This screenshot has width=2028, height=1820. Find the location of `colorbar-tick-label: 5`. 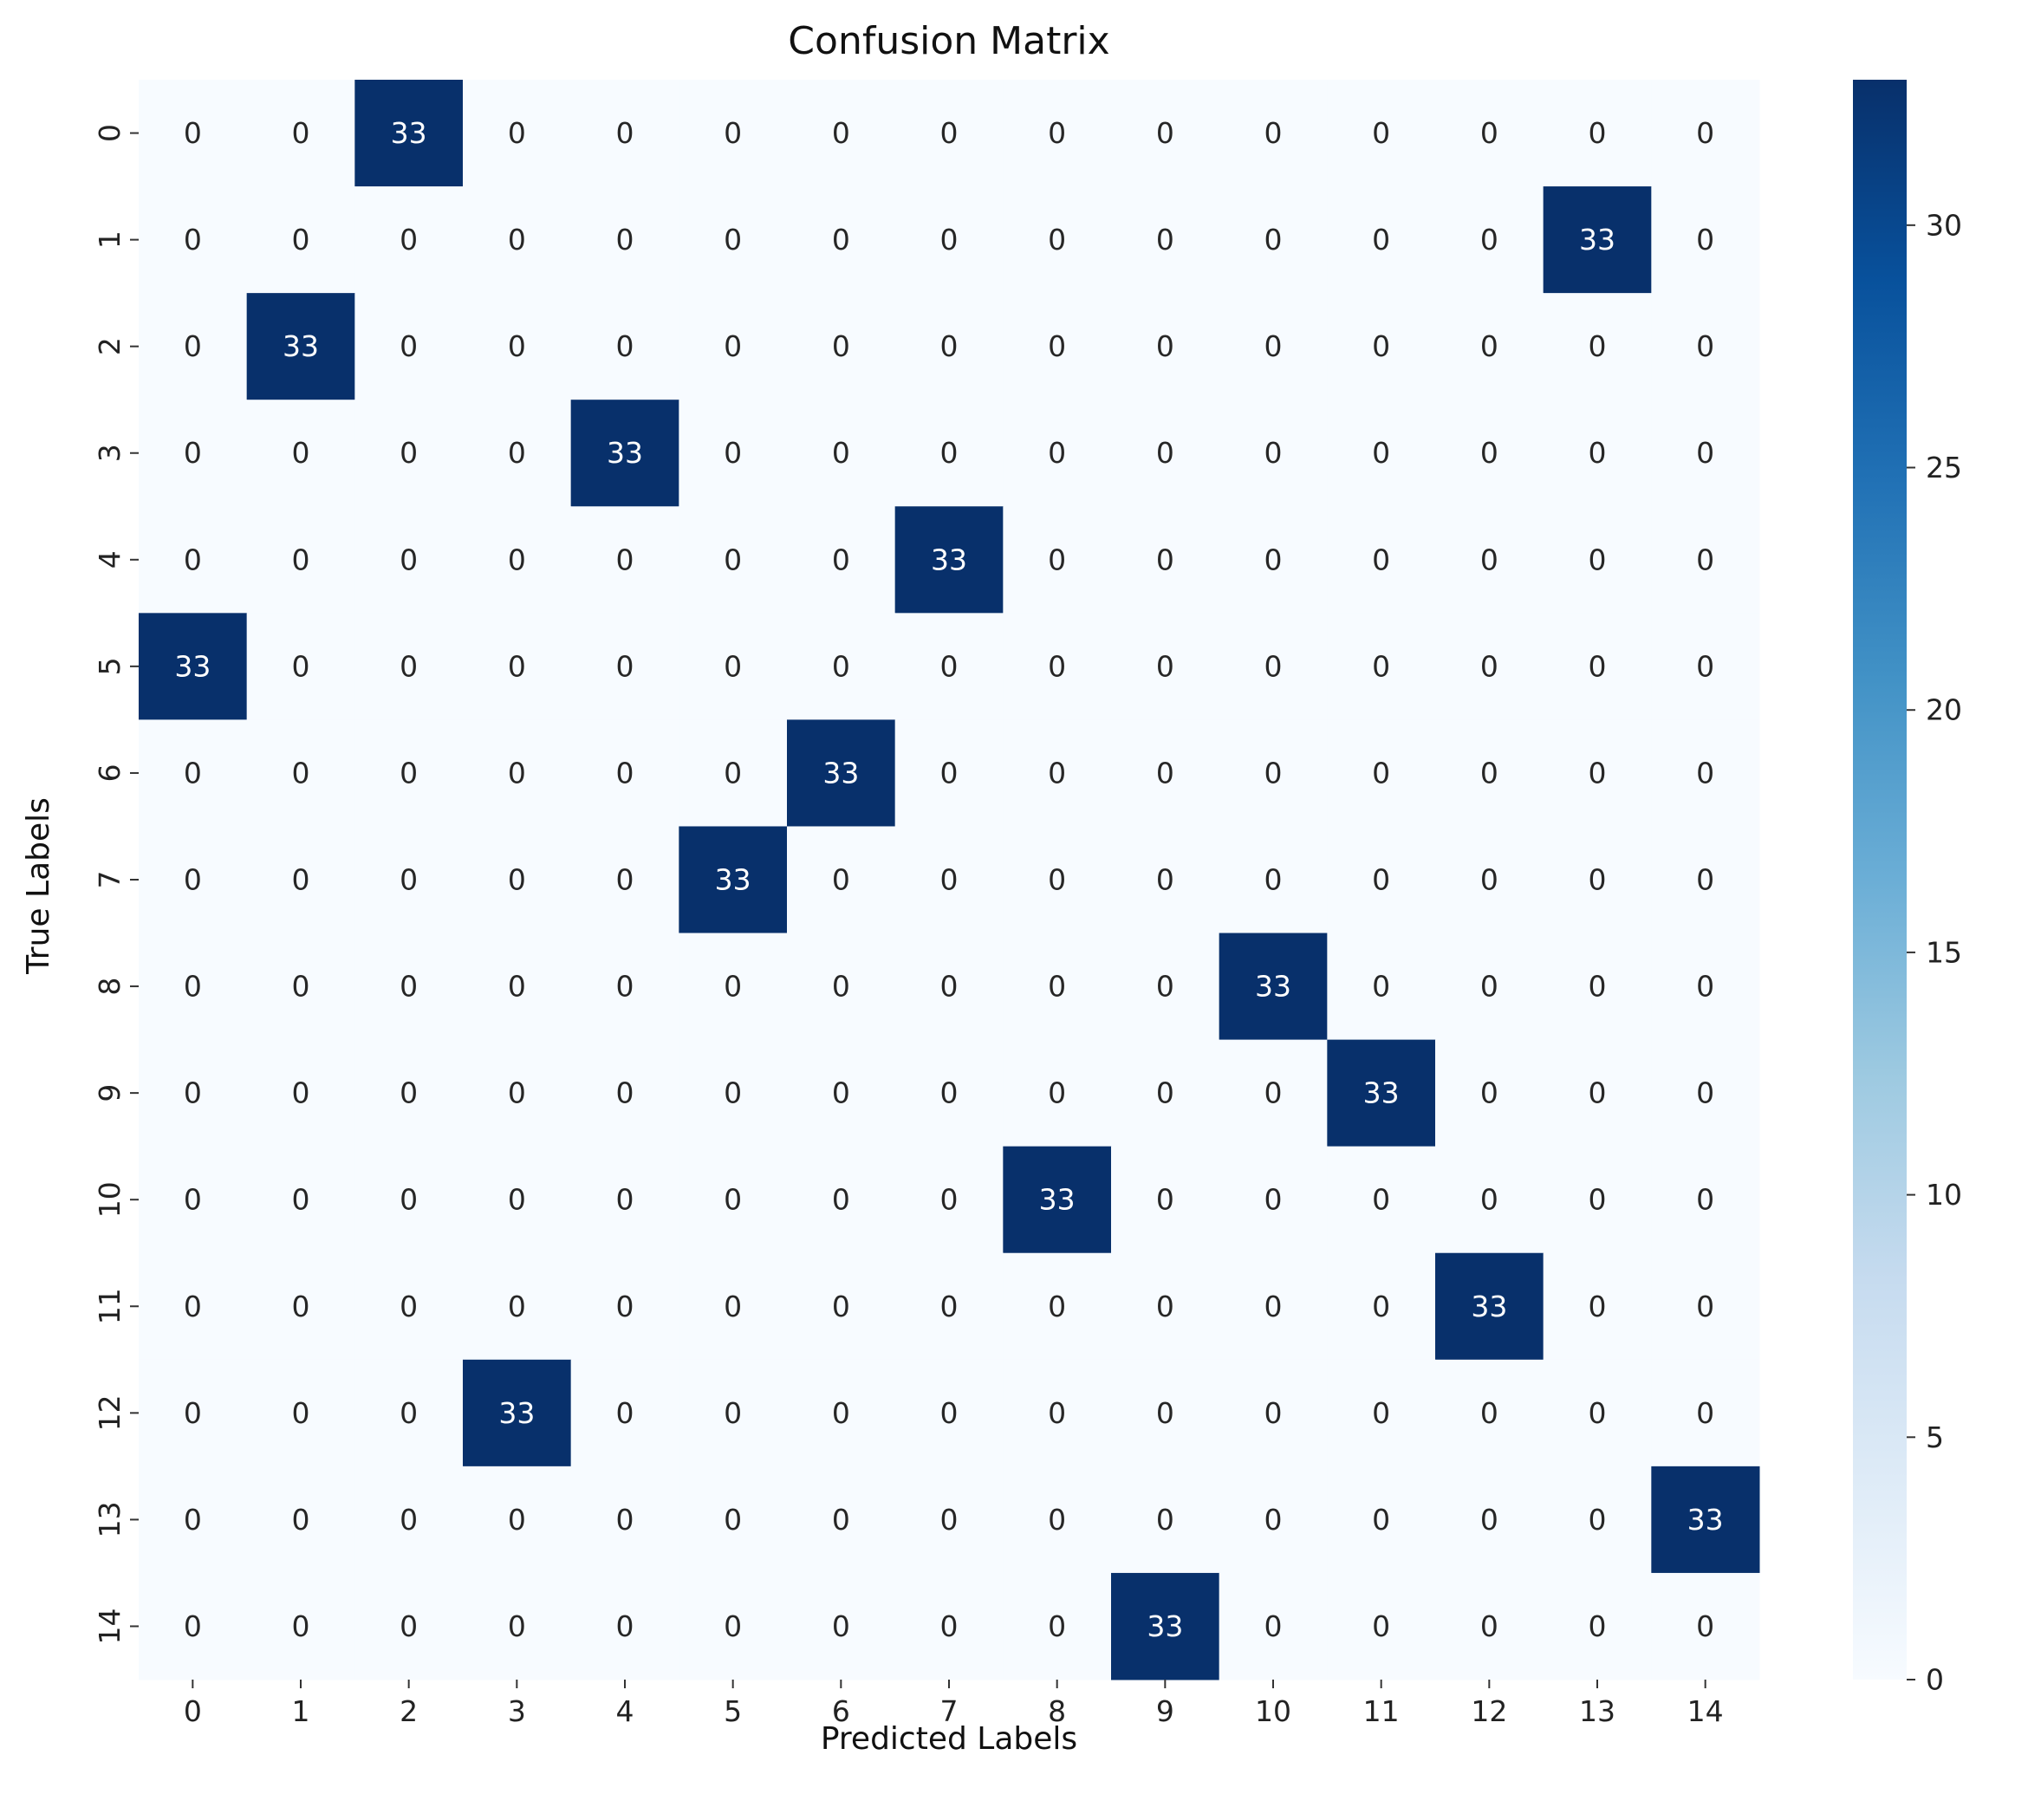

colorbar-tick-label: 5 is located at coordinates (1935, 1437).